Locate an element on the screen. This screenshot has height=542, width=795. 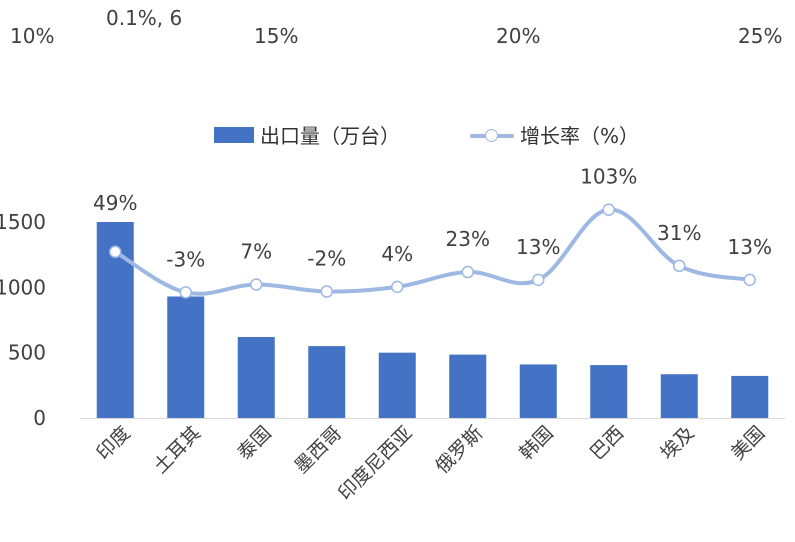
x-tick-label-3: 墨西哥 is located at coordinates (318, 450).